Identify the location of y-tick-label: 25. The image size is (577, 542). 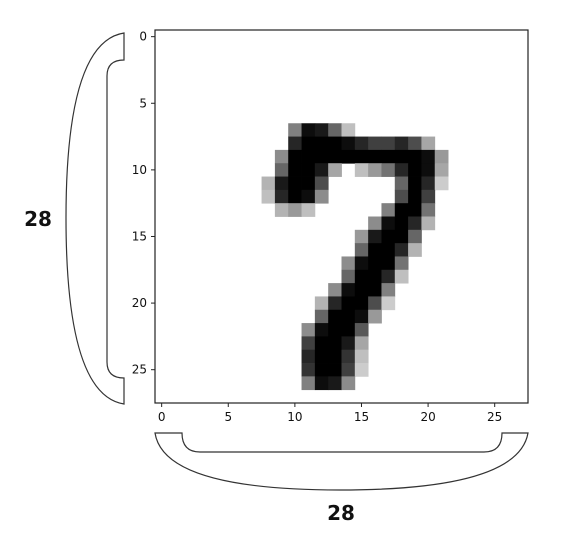
(139, 370).